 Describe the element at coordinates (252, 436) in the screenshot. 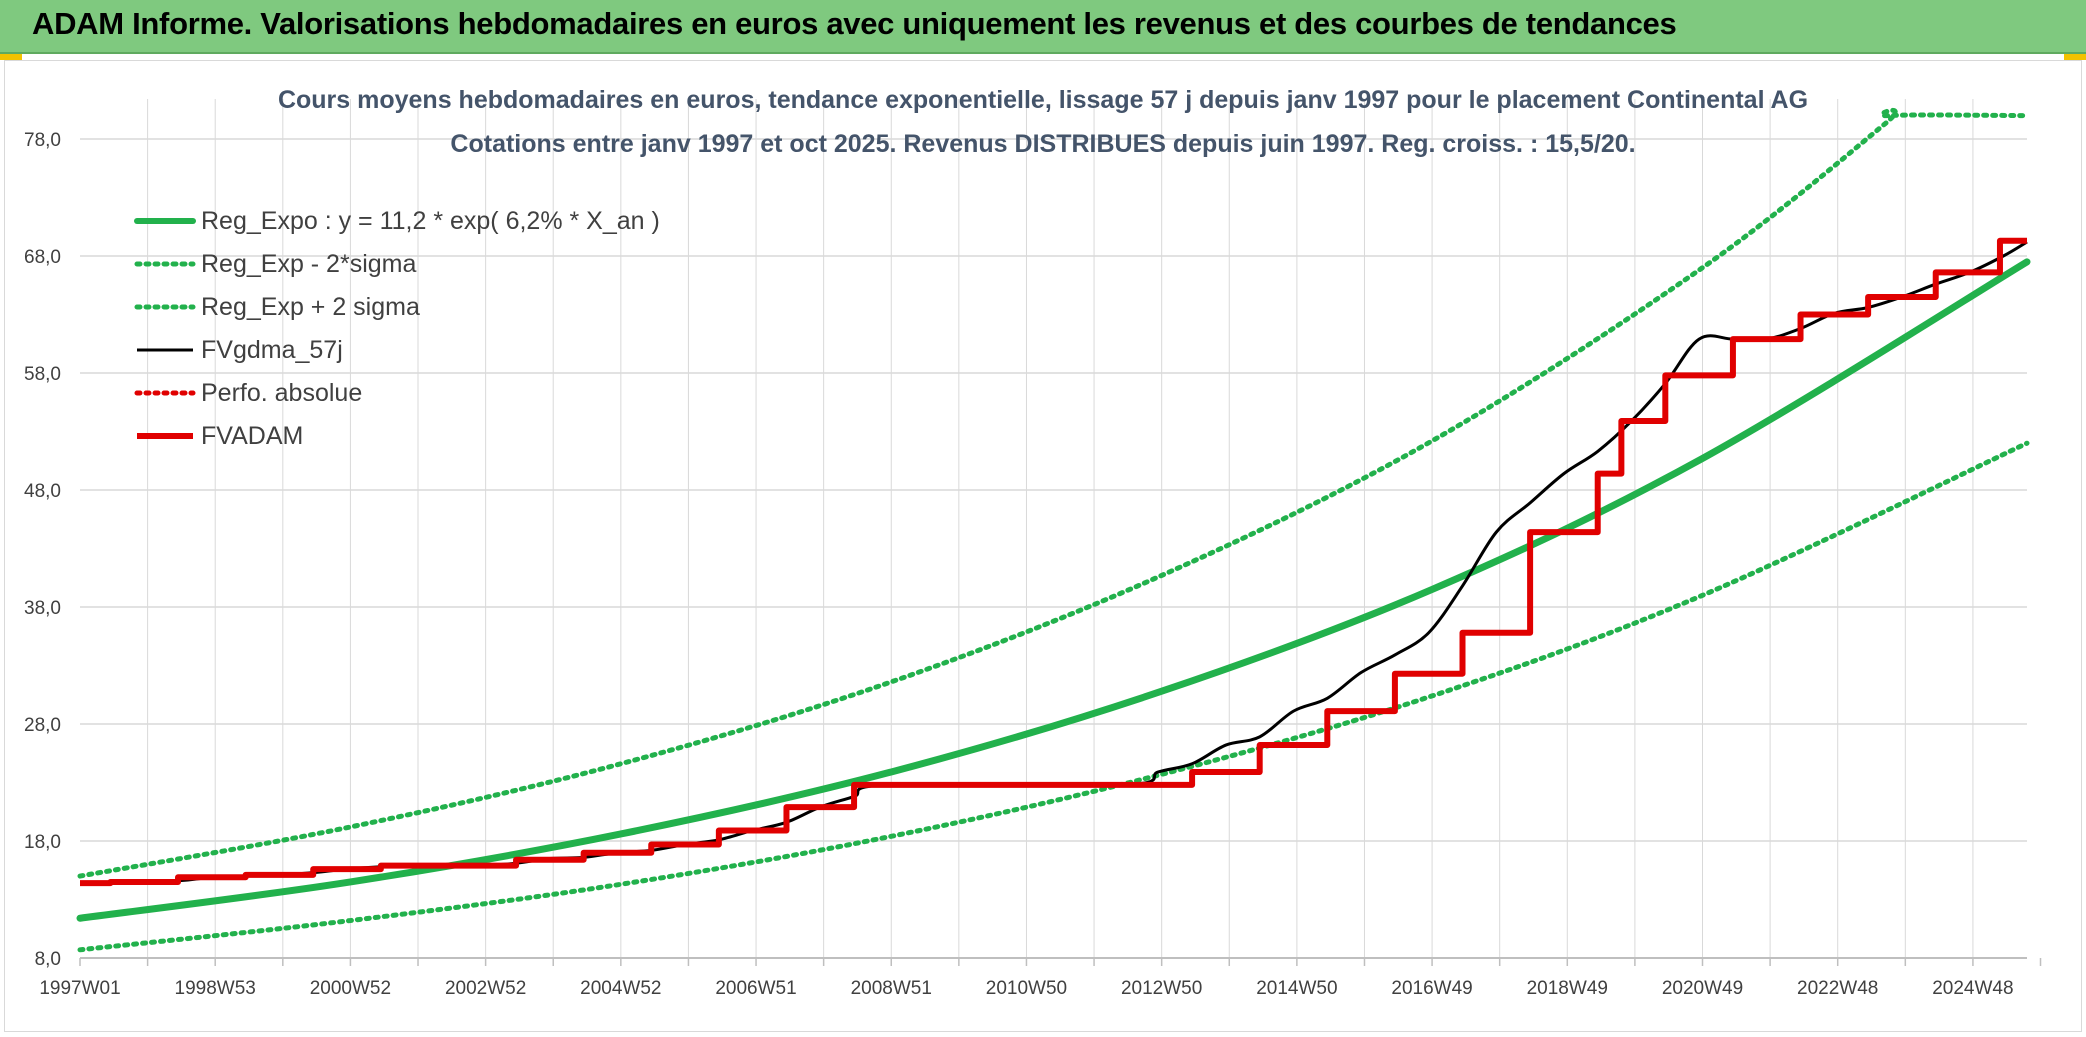

I see `legend-label: FVADAM` at that location.